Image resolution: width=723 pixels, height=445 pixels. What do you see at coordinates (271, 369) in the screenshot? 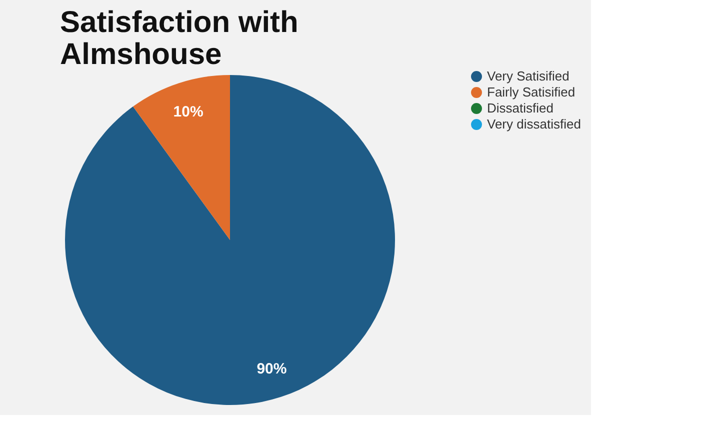
I see `data-label: 90%` at bounding box center [271, 369].